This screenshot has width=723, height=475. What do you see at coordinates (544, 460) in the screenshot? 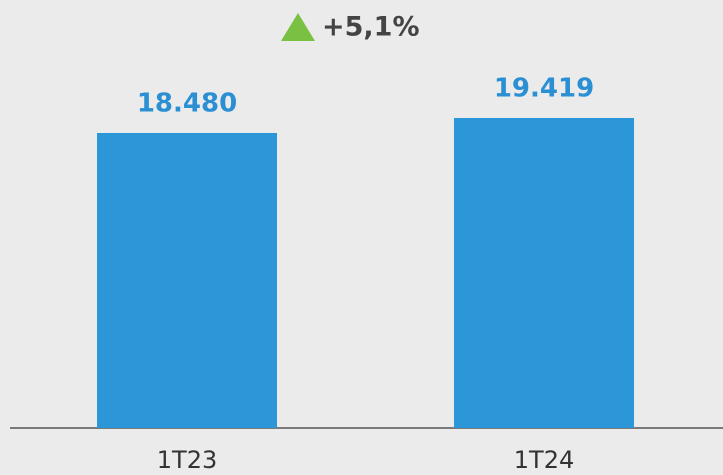
I see `x-tick-label: 1T24` at bounding box center [544, 460].